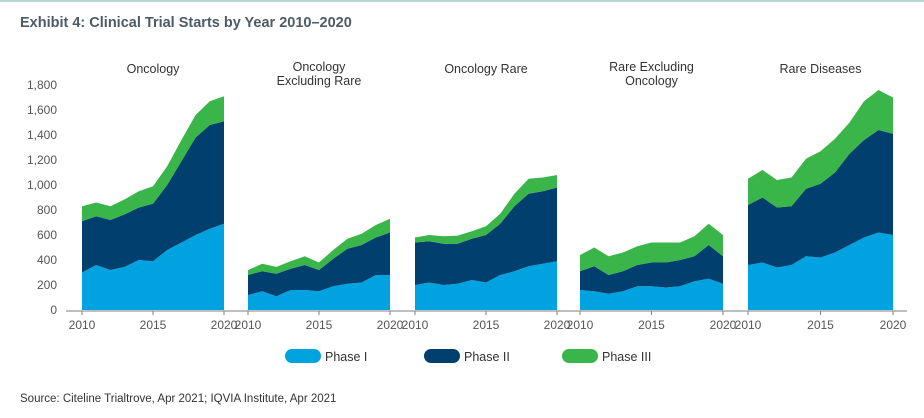  Describe the element at coordinates (346, 357) in the screenshot. I see `legend-label-phase-i: Phase I` at that location.